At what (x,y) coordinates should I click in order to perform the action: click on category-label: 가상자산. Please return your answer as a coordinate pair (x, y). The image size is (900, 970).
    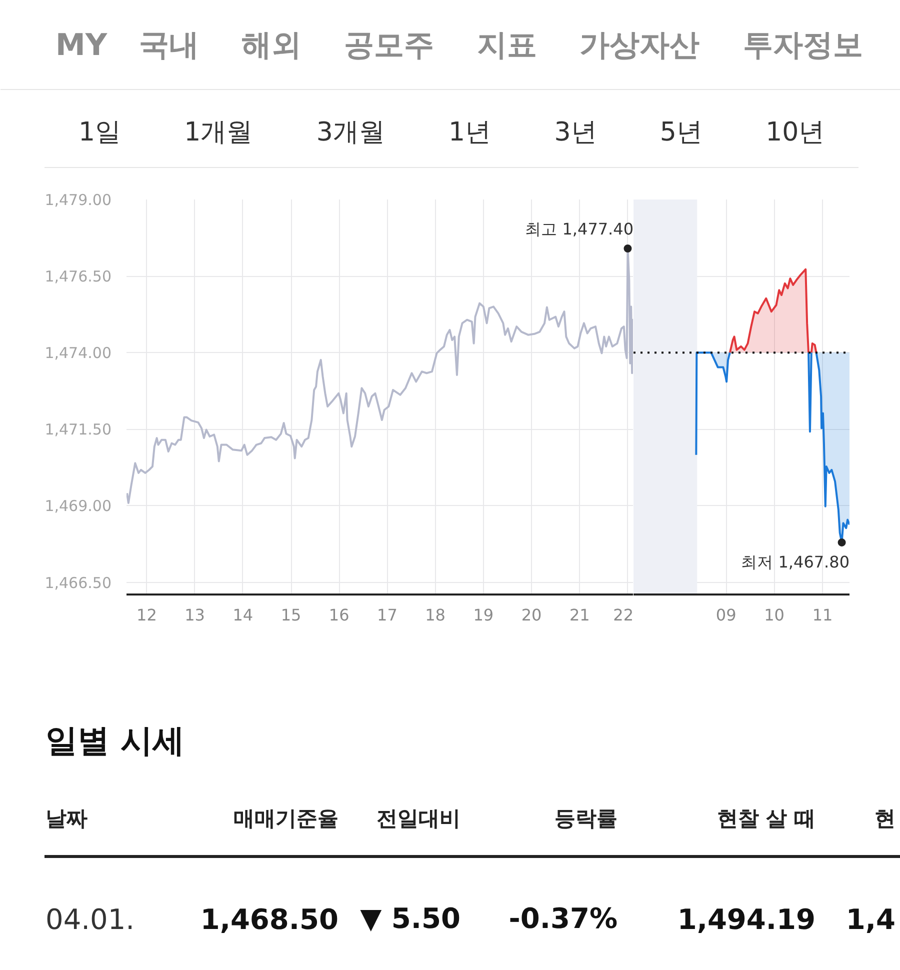
    Looking at the image, I should click on (639, 45).